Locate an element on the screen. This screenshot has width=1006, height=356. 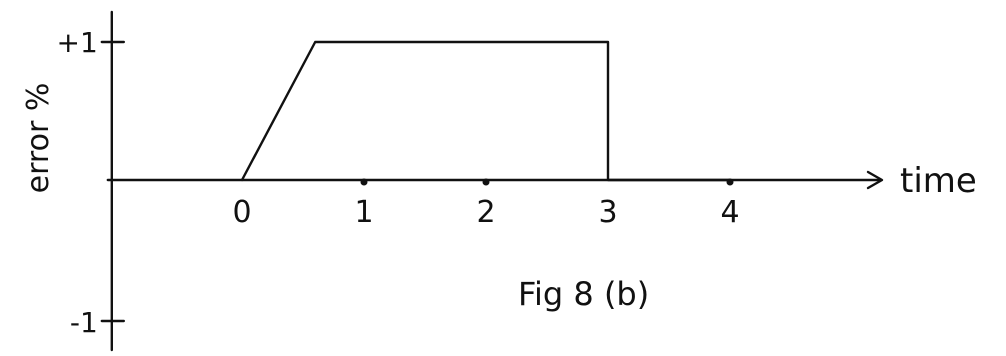
y-axis-label: error % is located at coordinates (38, 138).